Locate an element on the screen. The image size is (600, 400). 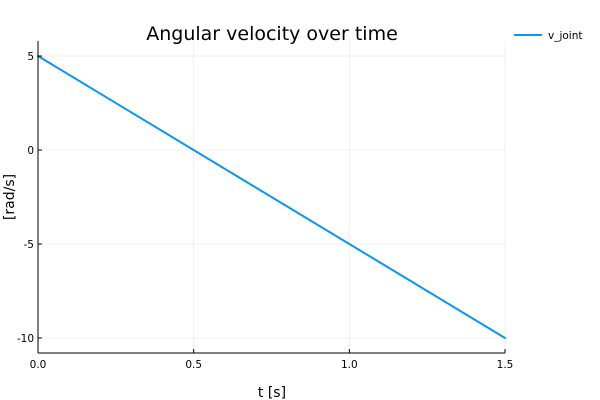
y-axis-label: [rad/s] is located at coordinates (10, 197).